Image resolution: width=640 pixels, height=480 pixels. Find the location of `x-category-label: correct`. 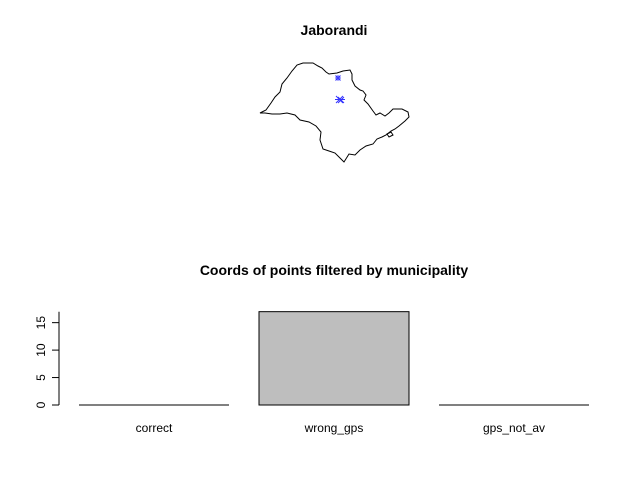

x-category-label: correct is located at coordinates (154, 428).